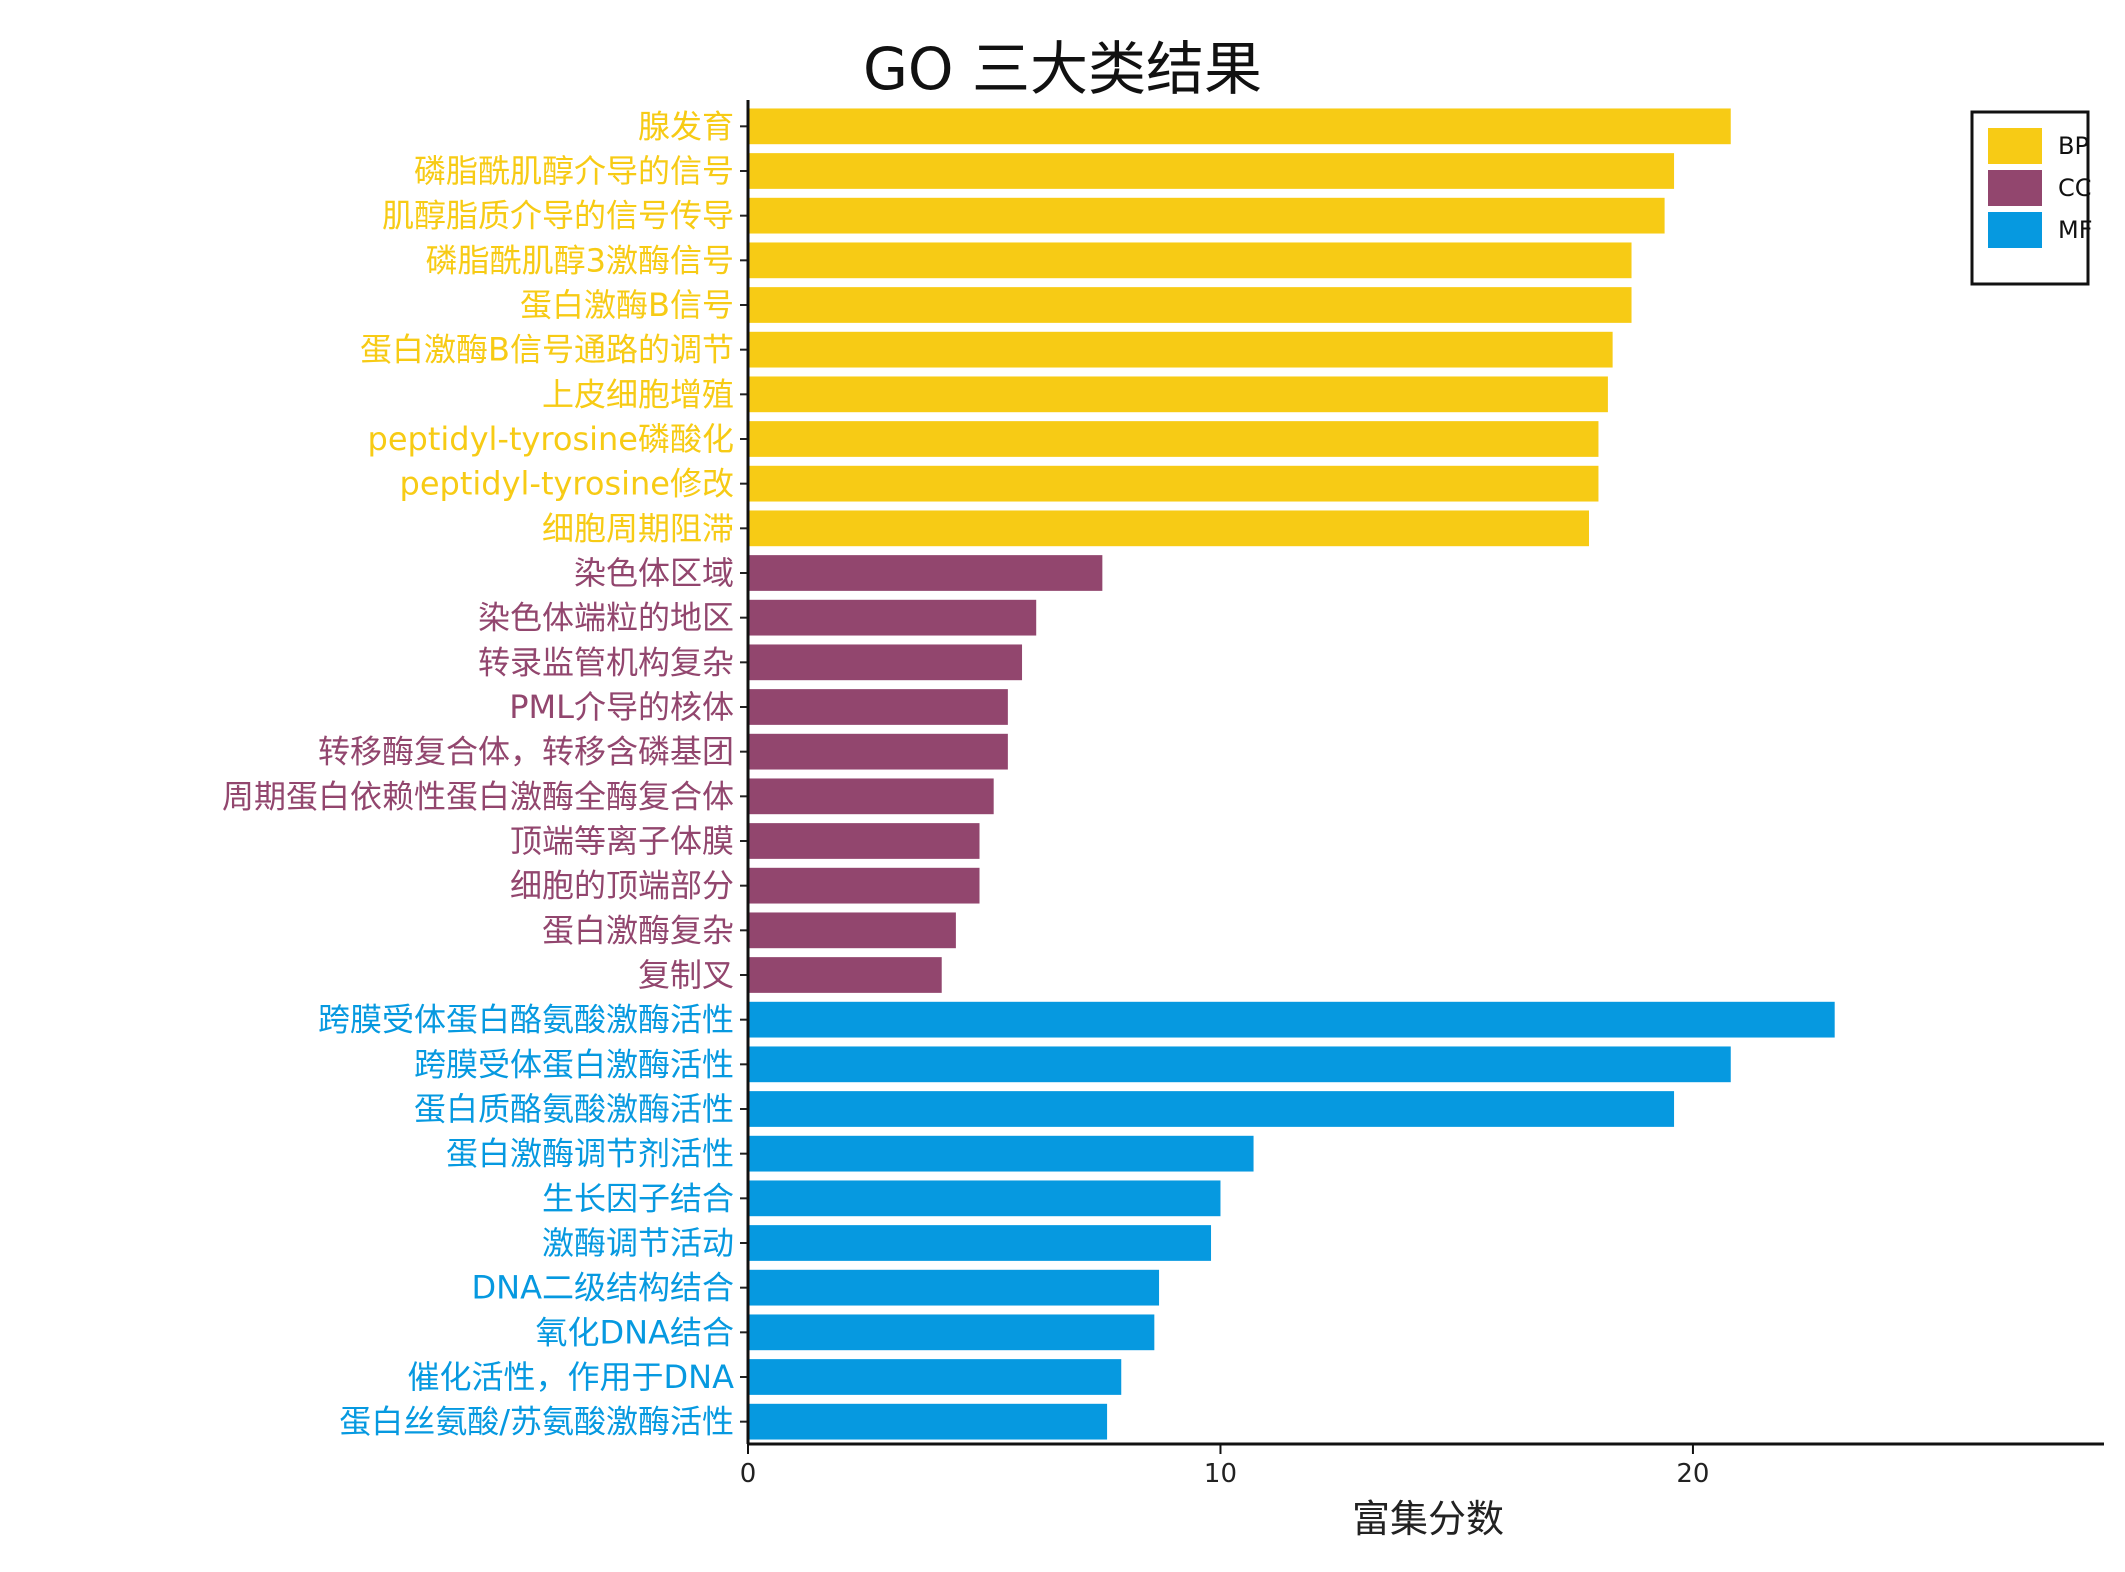 This screenshot has width=2125, height=1572. I want to click on category-label: 激酶调节活动, so click(638, 1243).